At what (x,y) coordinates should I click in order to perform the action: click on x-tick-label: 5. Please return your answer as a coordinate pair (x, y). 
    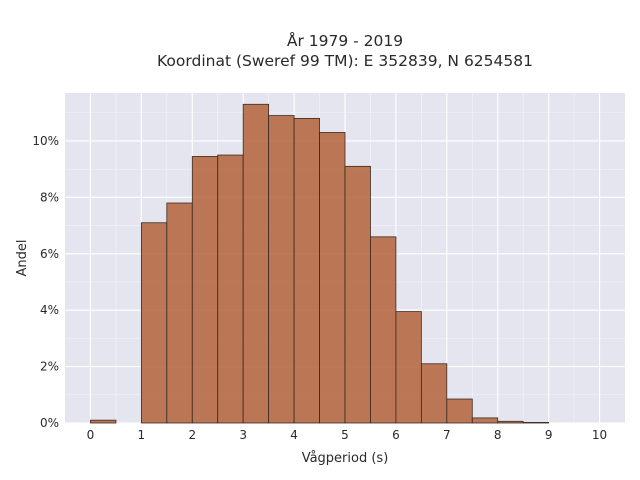
    Looking at the image, I should click on (345, 435).